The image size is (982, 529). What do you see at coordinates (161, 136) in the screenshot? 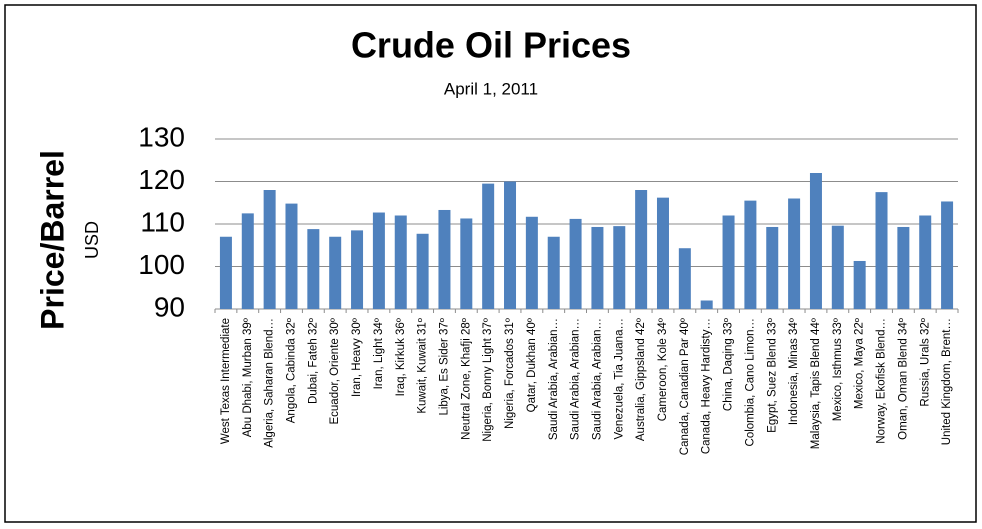
I see `y-tick-label: 130` at bounding box center [161, 136].